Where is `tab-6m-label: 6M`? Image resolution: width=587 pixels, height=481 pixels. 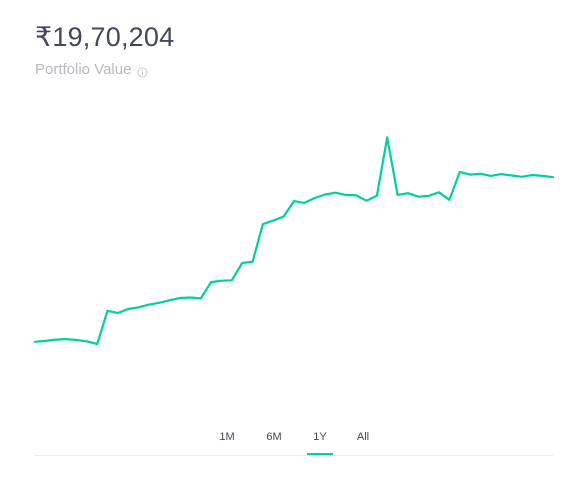
tab-6m-label: 6M is located at coordinates (274, 437).